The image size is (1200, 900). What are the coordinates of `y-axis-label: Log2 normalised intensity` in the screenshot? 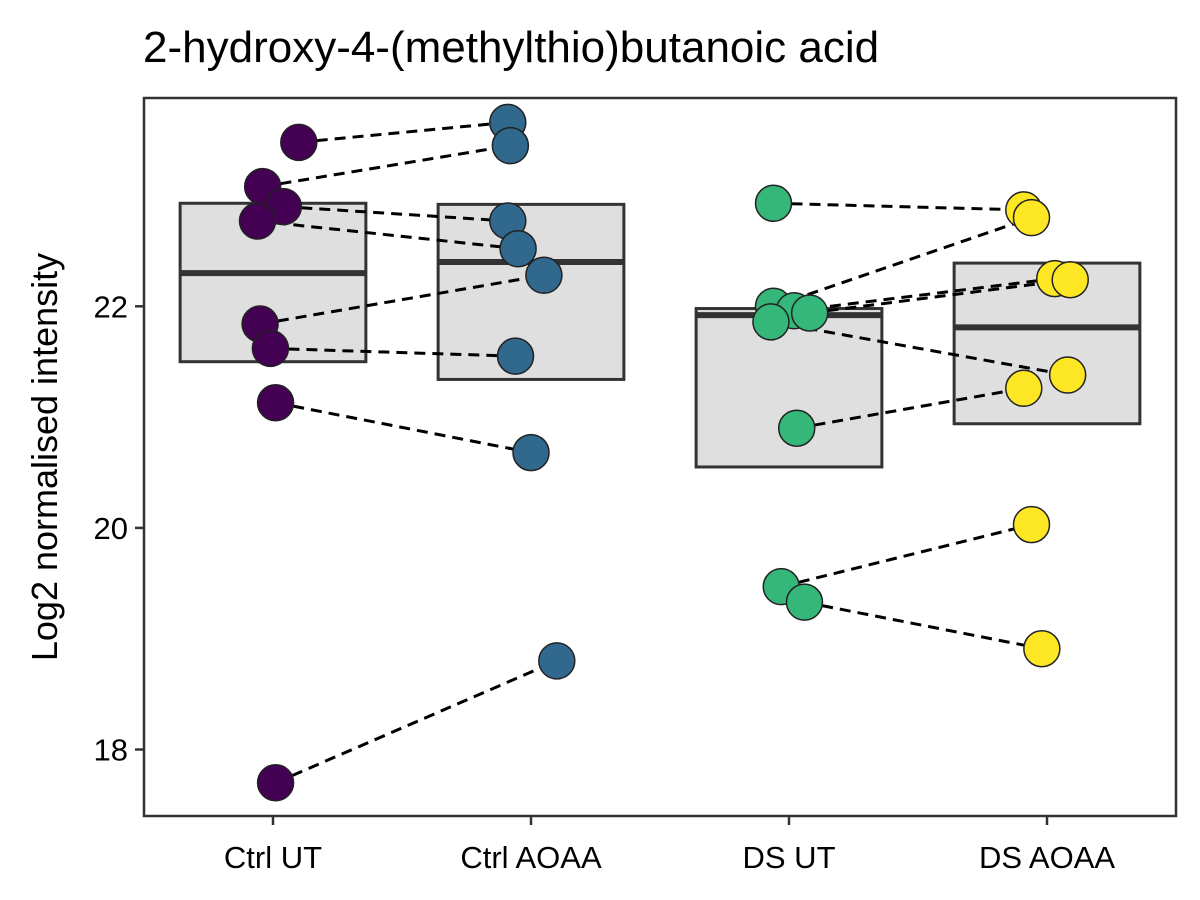 It's located at (44, 457).